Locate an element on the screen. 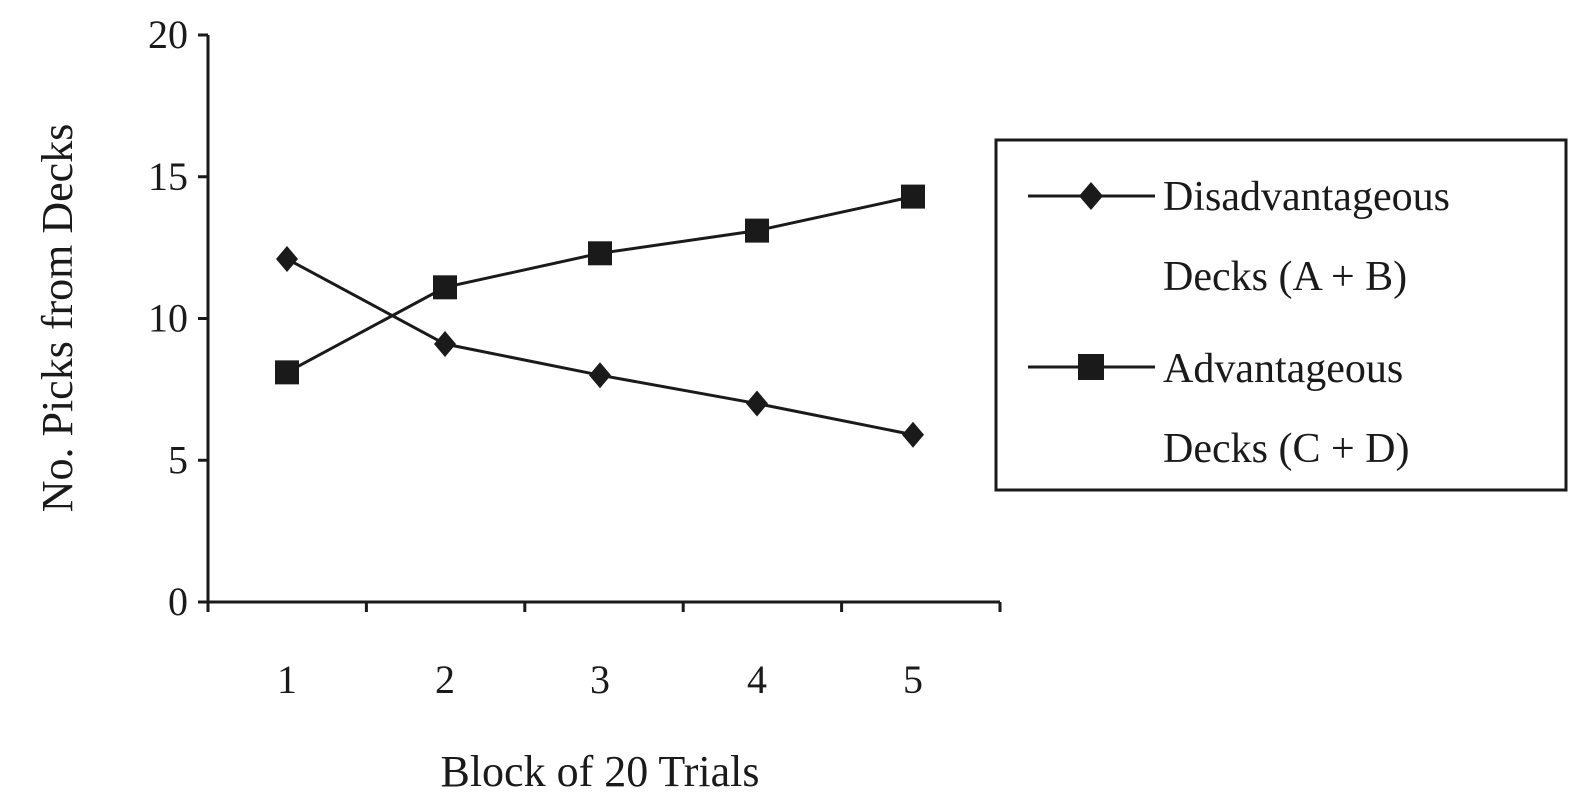 This screenshot has height=811, width=1573. y-axis-title: No. Picks from Decks is located at coordinates (57, 318).